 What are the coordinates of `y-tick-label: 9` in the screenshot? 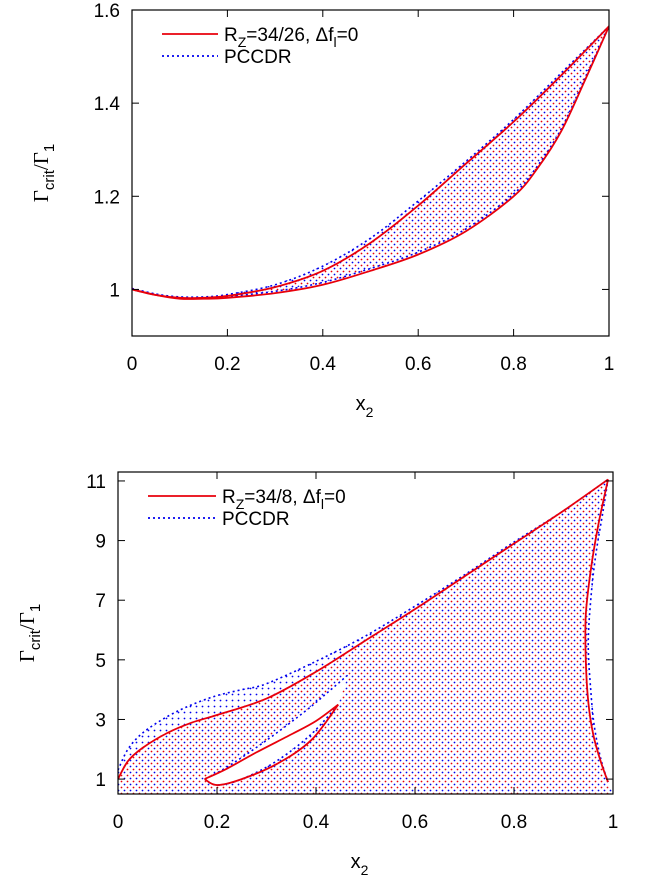 It's located at (100, 542).